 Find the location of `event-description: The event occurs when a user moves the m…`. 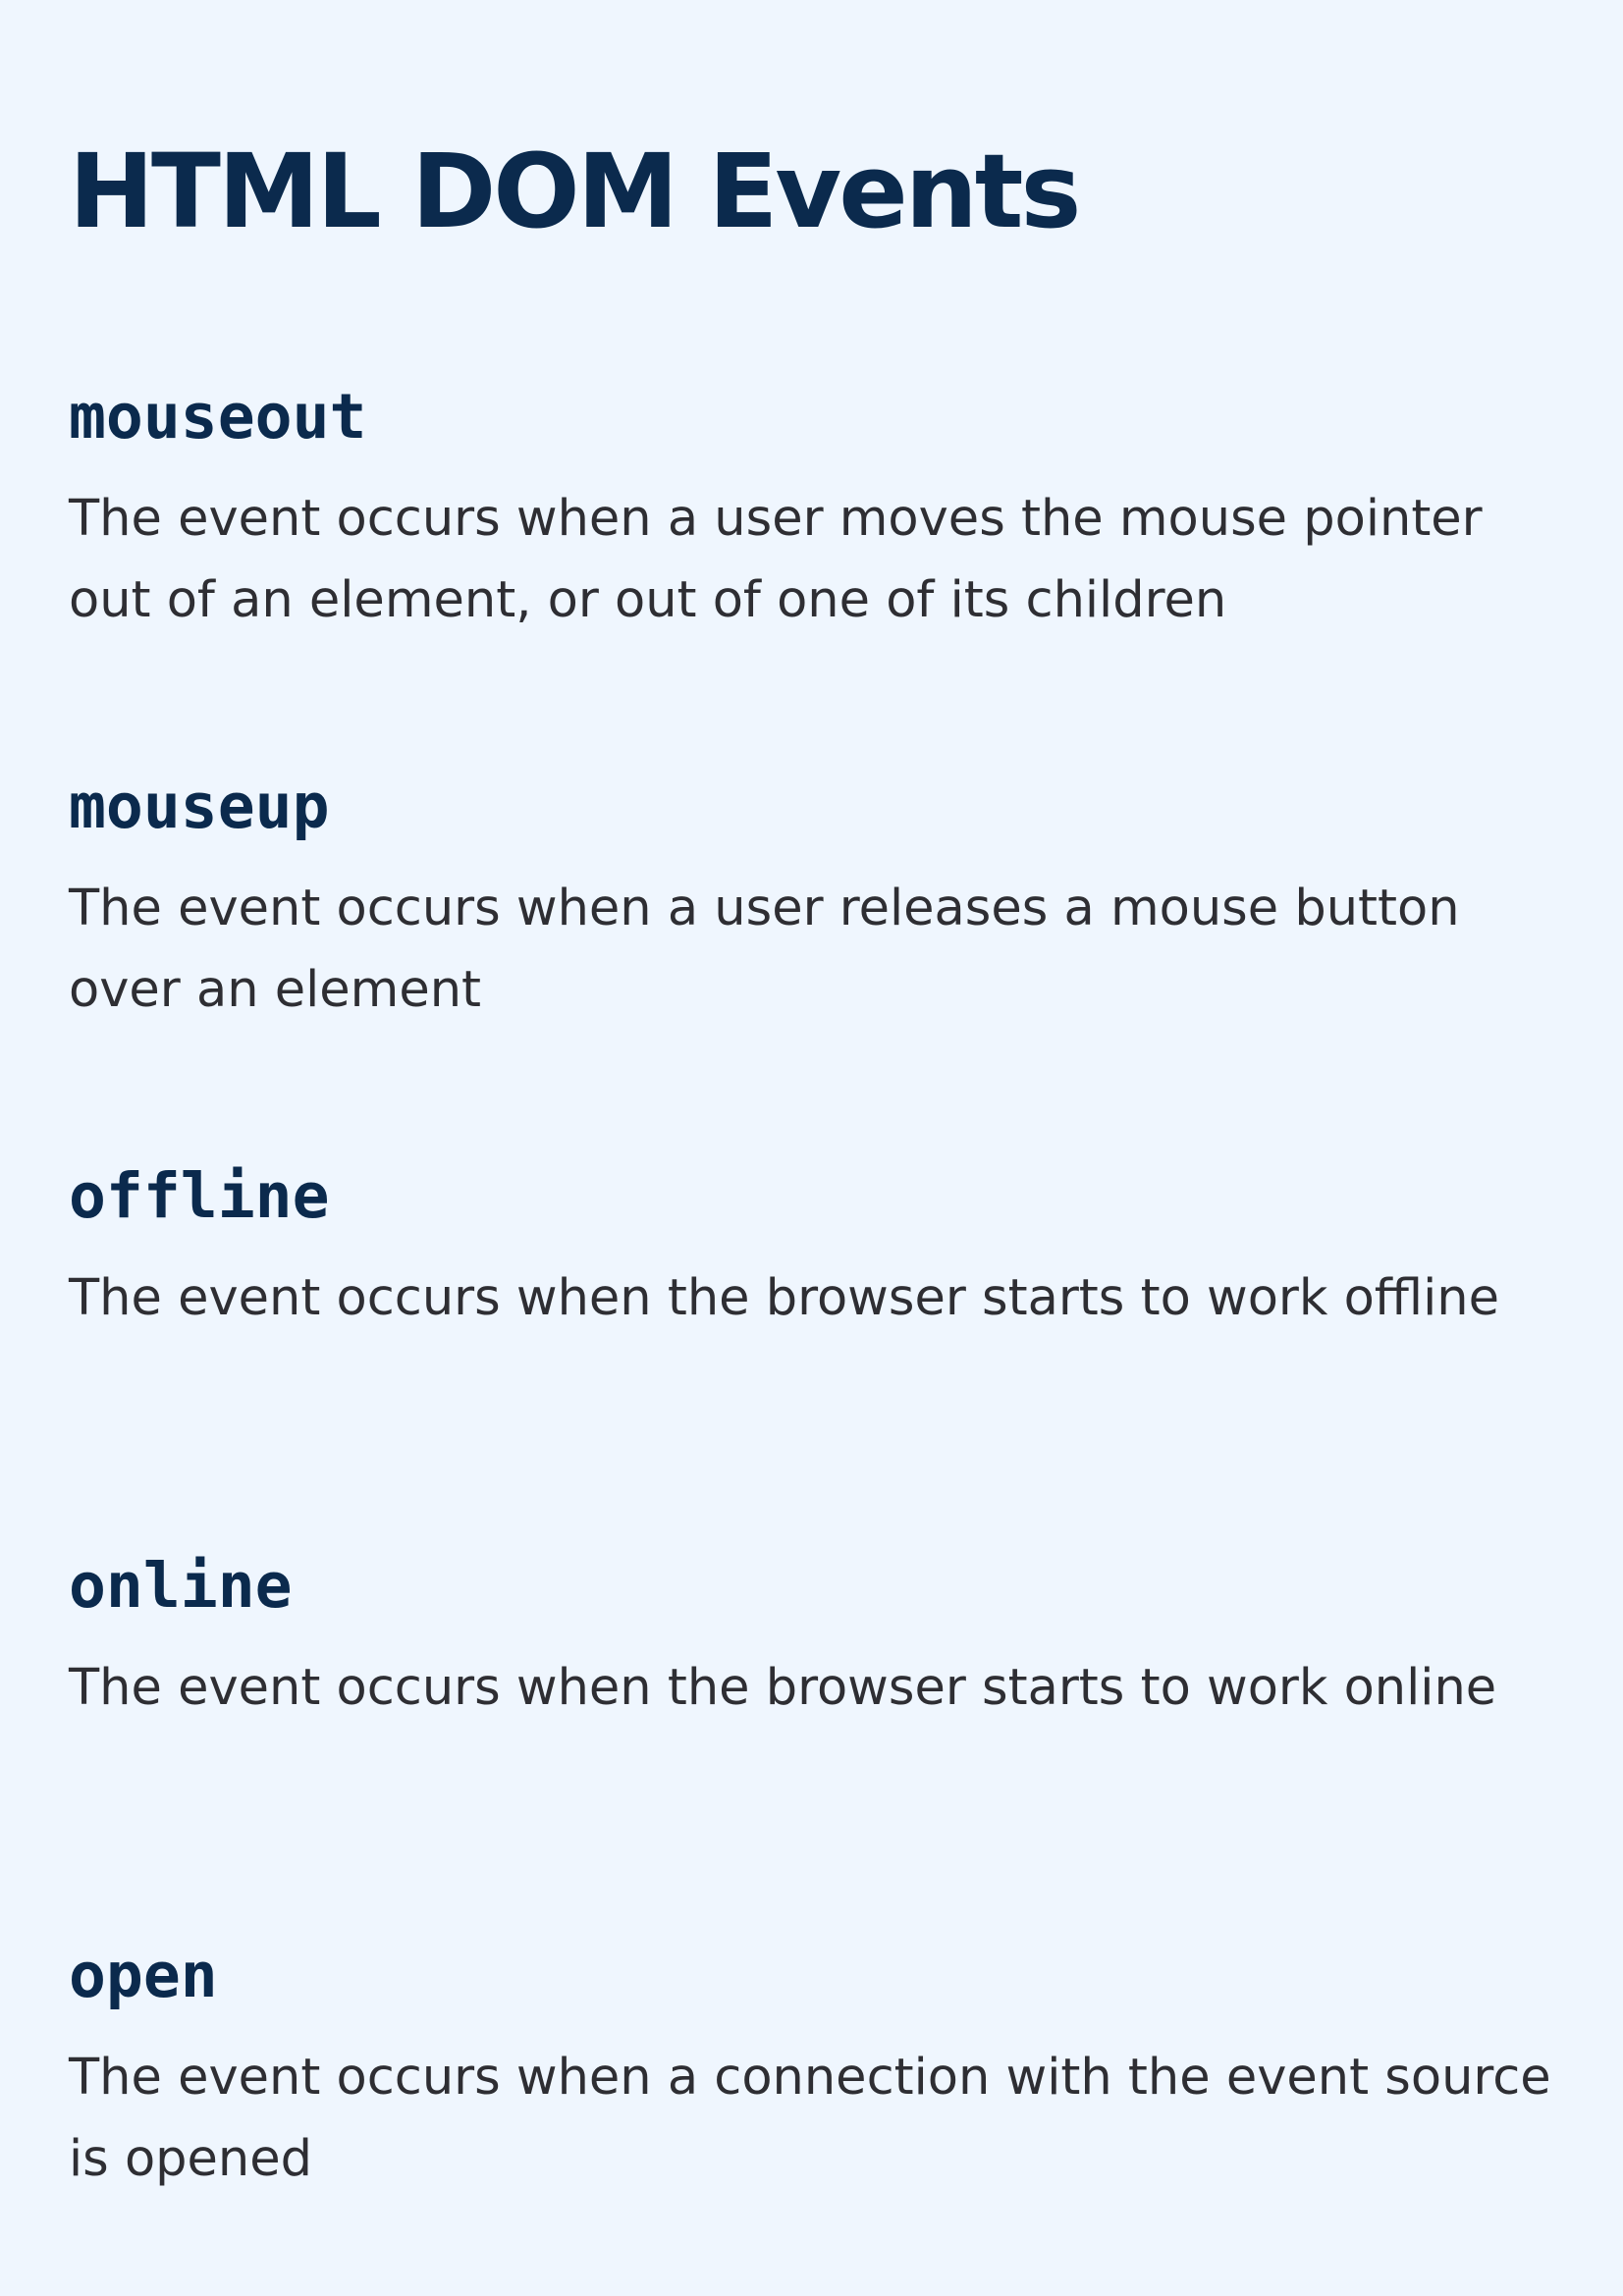

event-description: The event occurs when a user moves the m… is located at coordinates (776, 559).